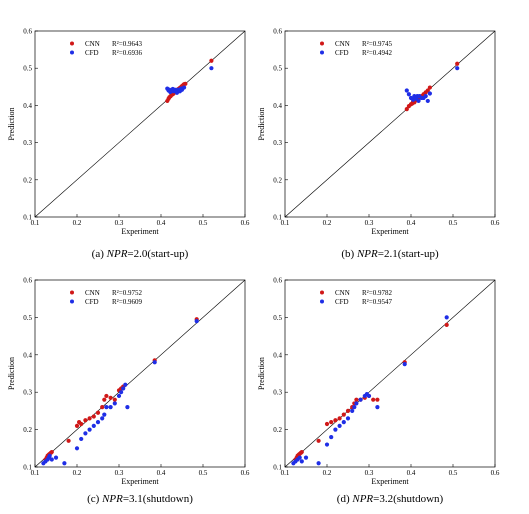 This screenshot has width=529, height=514. What do you see at coordinates (377, 293) in the screenshot?
I see `legend-r2-value: R²=0.9782` at bounding box center [377, 293].